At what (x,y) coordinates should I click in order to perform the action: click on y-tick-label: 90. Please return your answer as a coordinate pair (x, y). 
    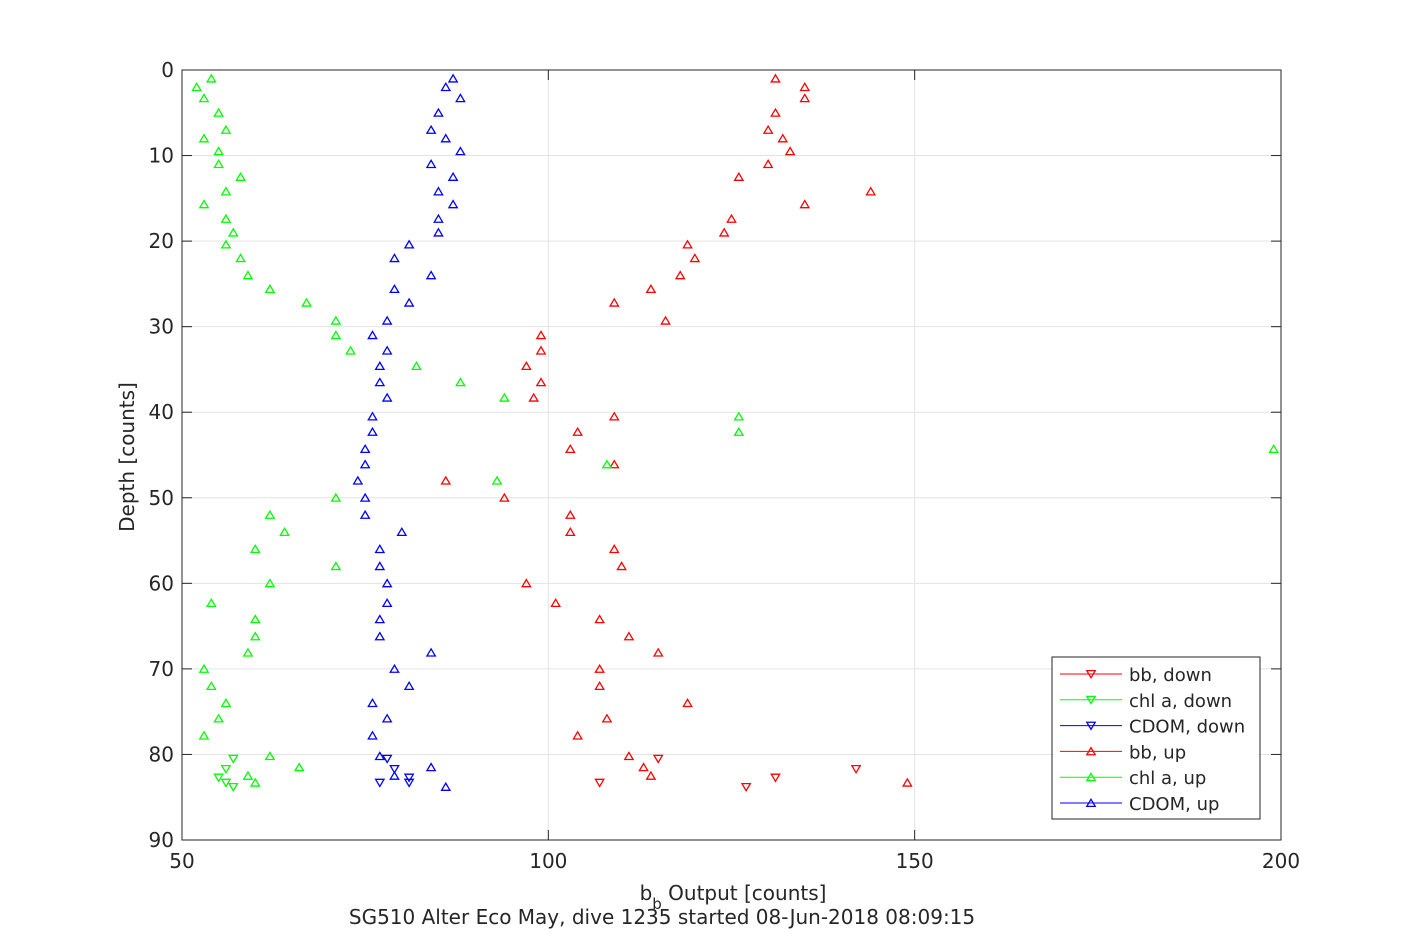
    Looking at the image, I should click on (161, 840).